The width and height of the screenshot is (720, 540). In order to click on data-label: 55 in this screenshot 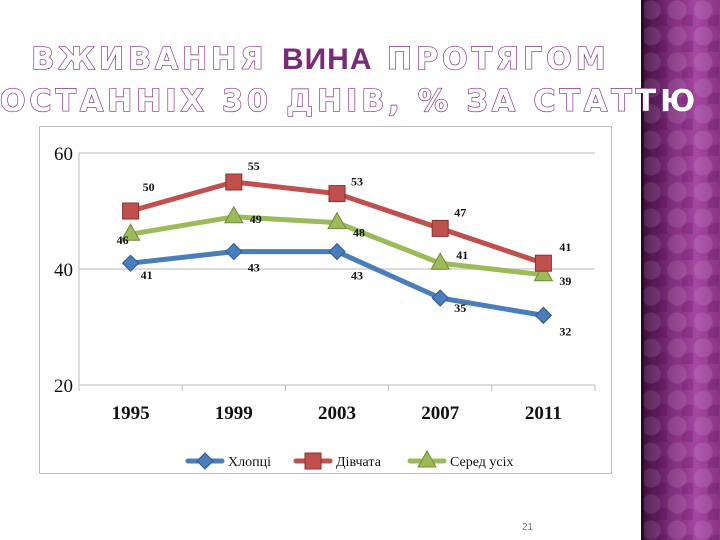, I will do `click(254, 166)`.